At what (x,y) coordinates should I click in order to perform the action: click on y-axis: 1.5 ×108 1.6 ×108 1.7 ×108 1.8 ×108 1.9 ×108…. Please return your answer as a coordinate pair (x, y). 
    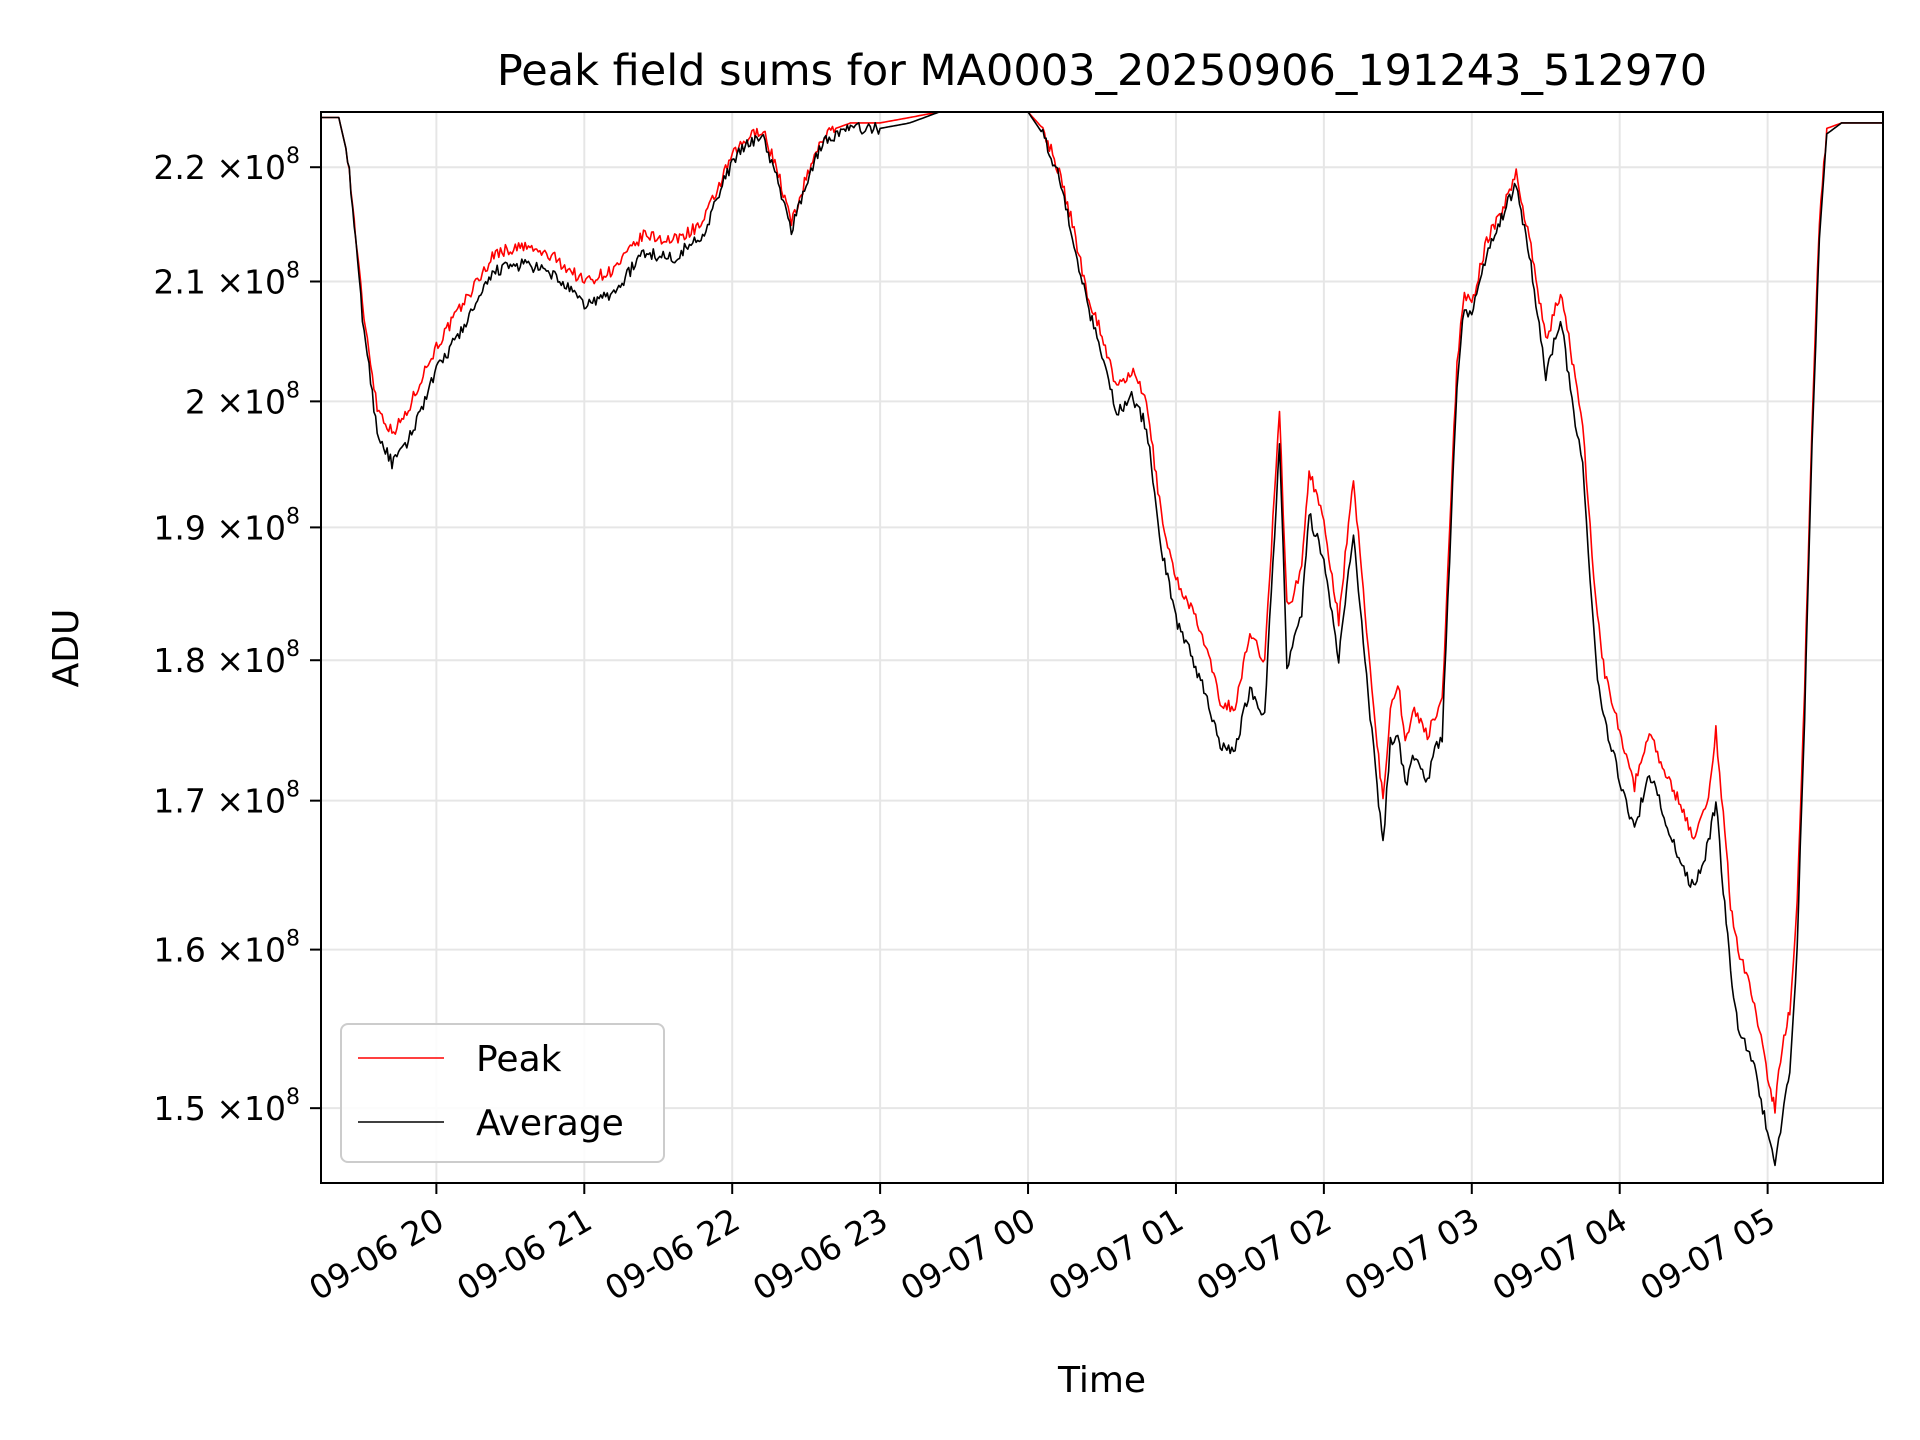
    Looking at the image, I should click on (237, 636).